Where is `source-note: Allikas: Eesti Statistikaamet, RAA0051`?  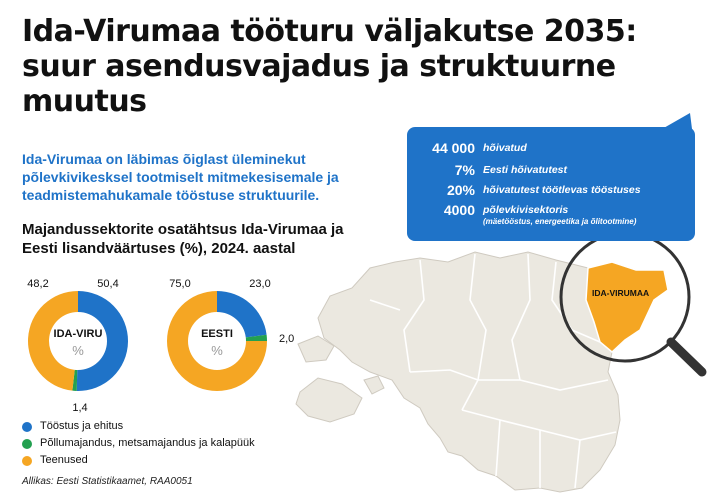 source-note: Allikas: Eesti Statistikaamet, RAA0051 is located at coordinates (107, 481).